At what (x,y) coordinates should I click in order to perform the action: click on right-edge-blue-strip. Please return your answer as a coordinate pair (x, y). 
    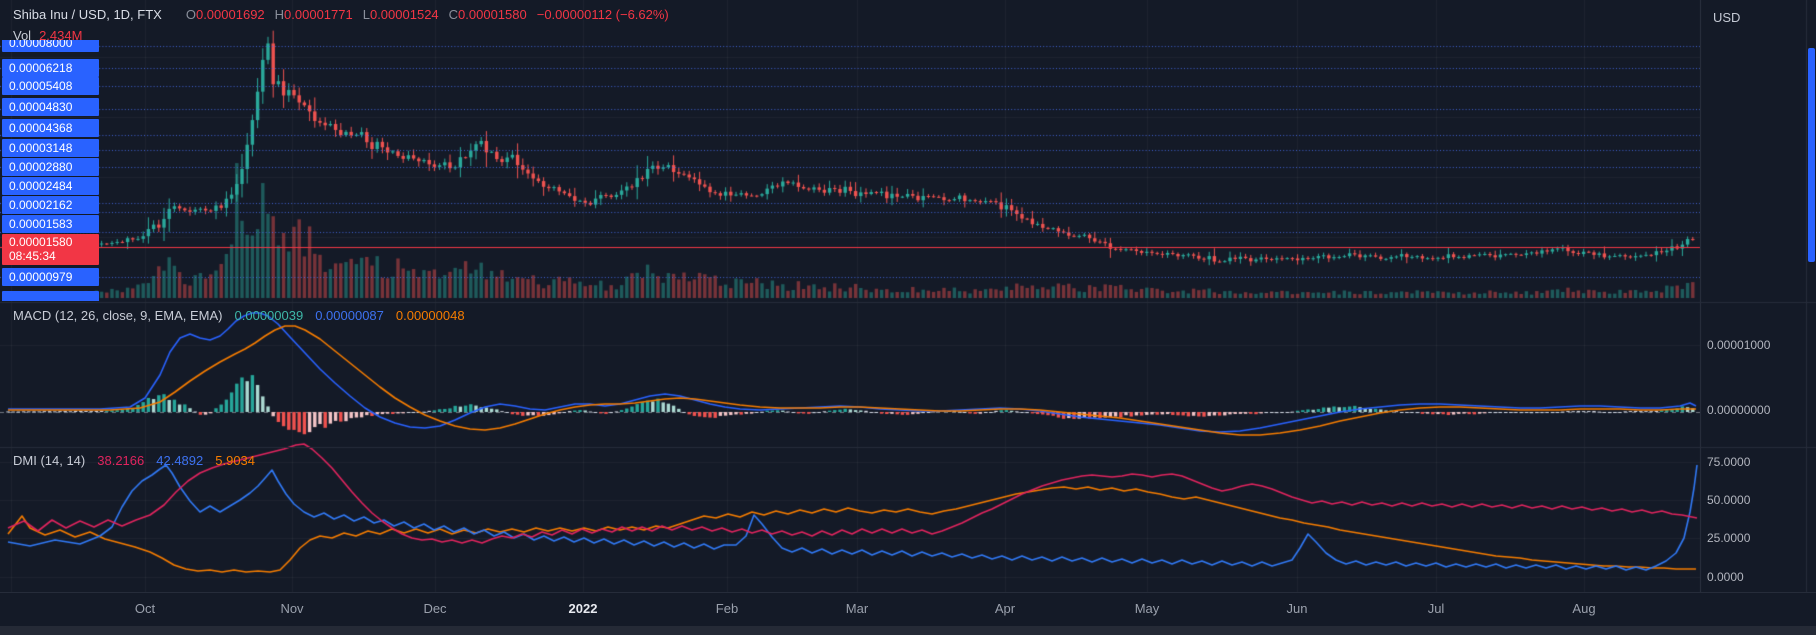
    Looking at the image, I should click on (1811, 155).